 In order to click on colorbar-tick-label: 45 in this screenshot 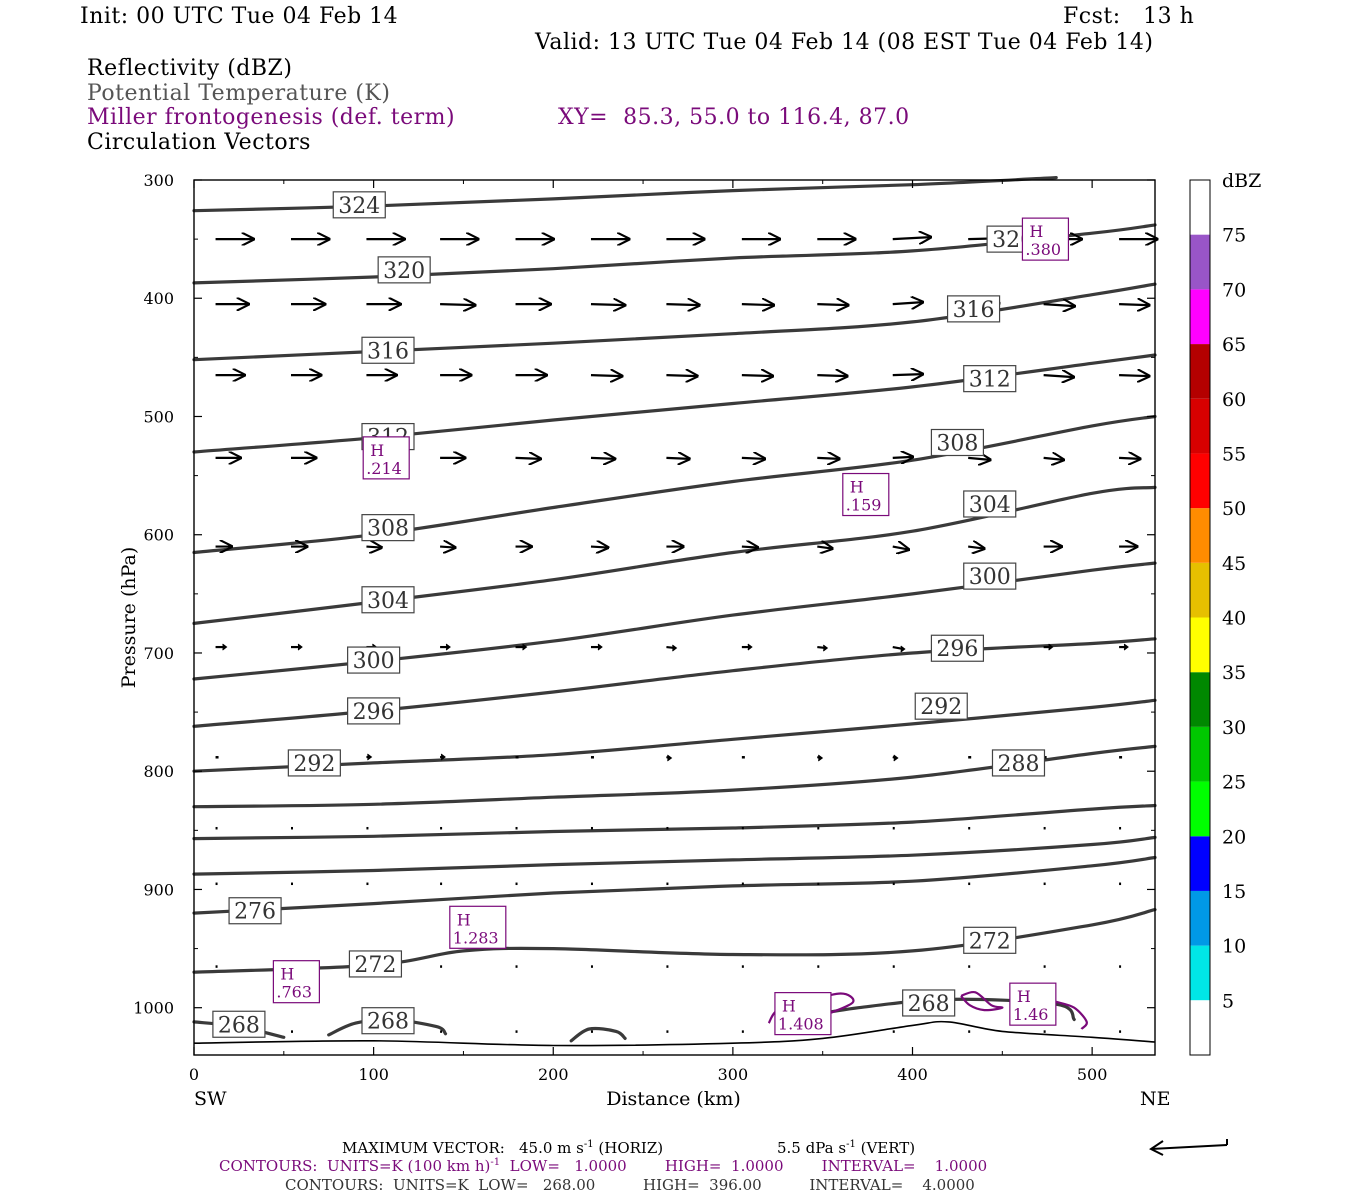, I will do `click(1234, 564)`.